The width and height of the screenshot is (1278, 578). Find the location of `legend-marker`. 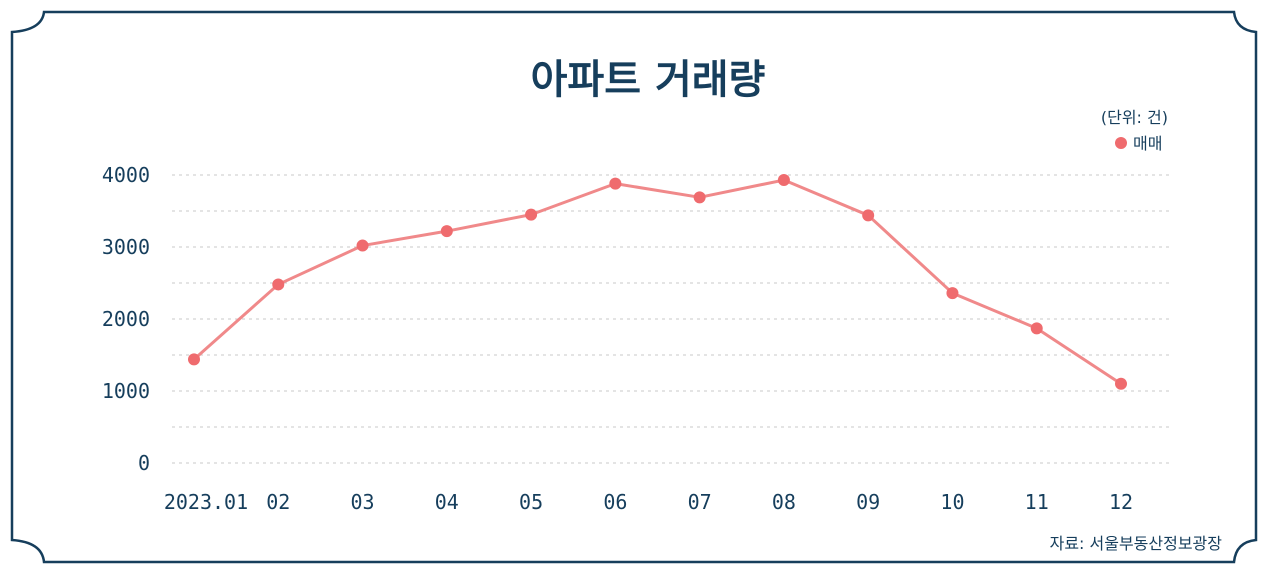

legend-marker is located at coordinates (1121, 143).